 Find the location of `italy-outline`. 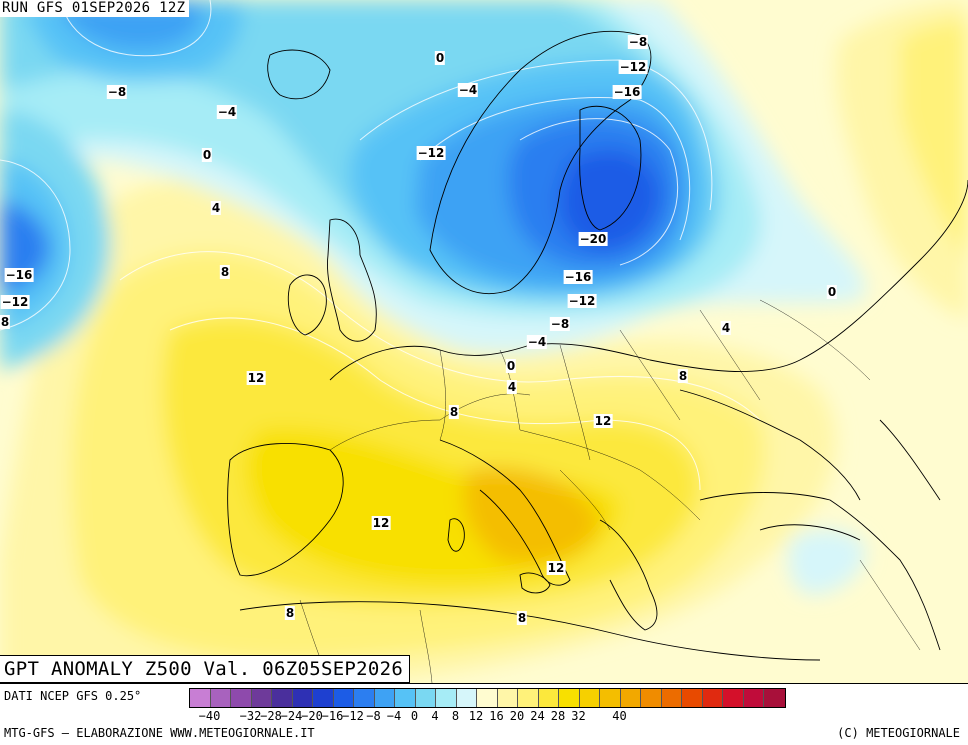

italy-outline is located at coordinates (505, 512).